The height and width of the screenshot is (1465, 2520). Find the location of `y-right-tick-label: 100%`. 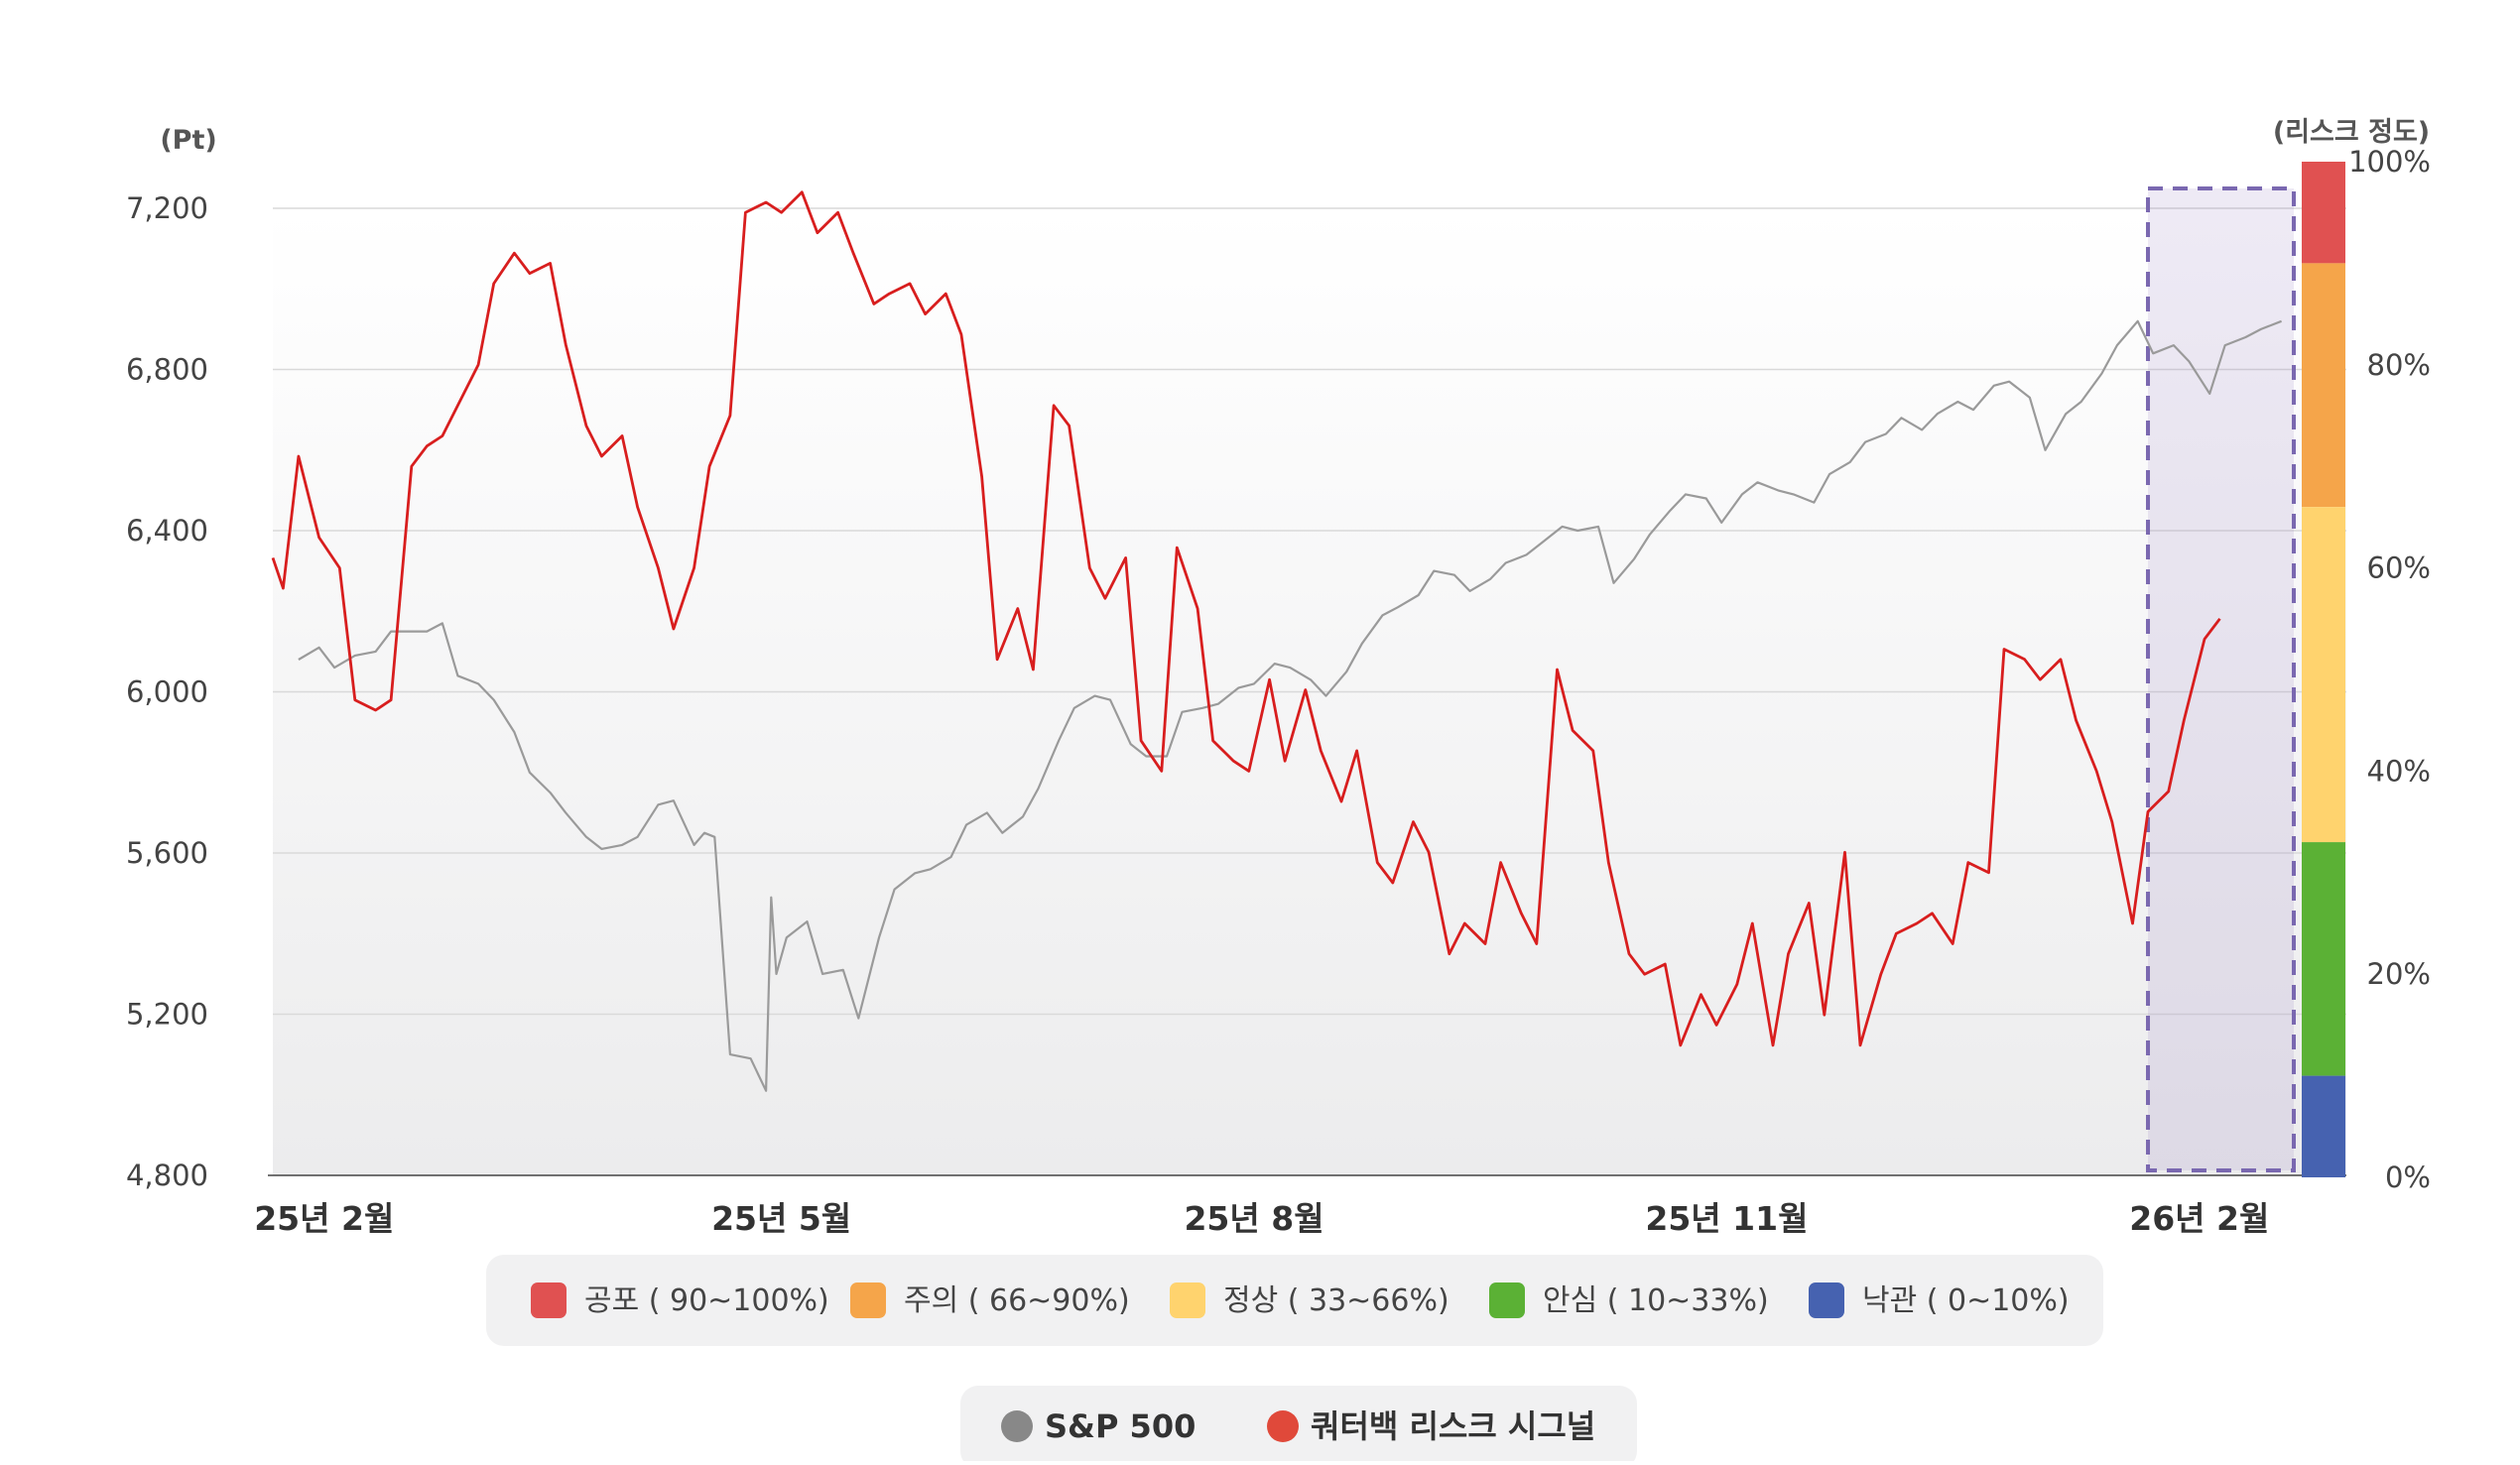

y-right-tick-label: 100% is located at coordinates (2389, 162).